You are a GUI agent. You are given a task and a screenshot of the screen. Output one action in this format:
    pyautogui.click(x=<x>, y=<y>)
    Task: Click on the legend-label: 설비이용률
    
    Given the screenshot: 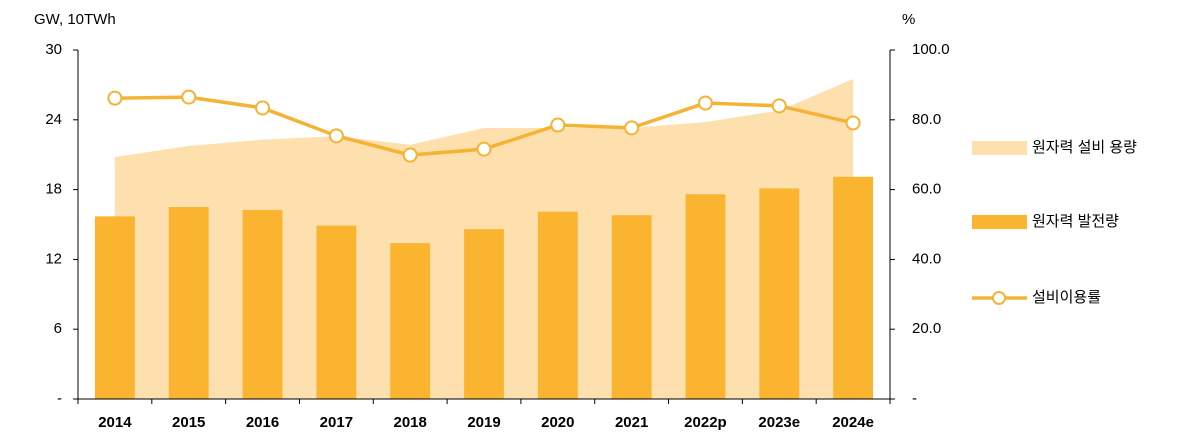 What is the action you would take?
    pyautogui.click(x=1066, y=297)
    